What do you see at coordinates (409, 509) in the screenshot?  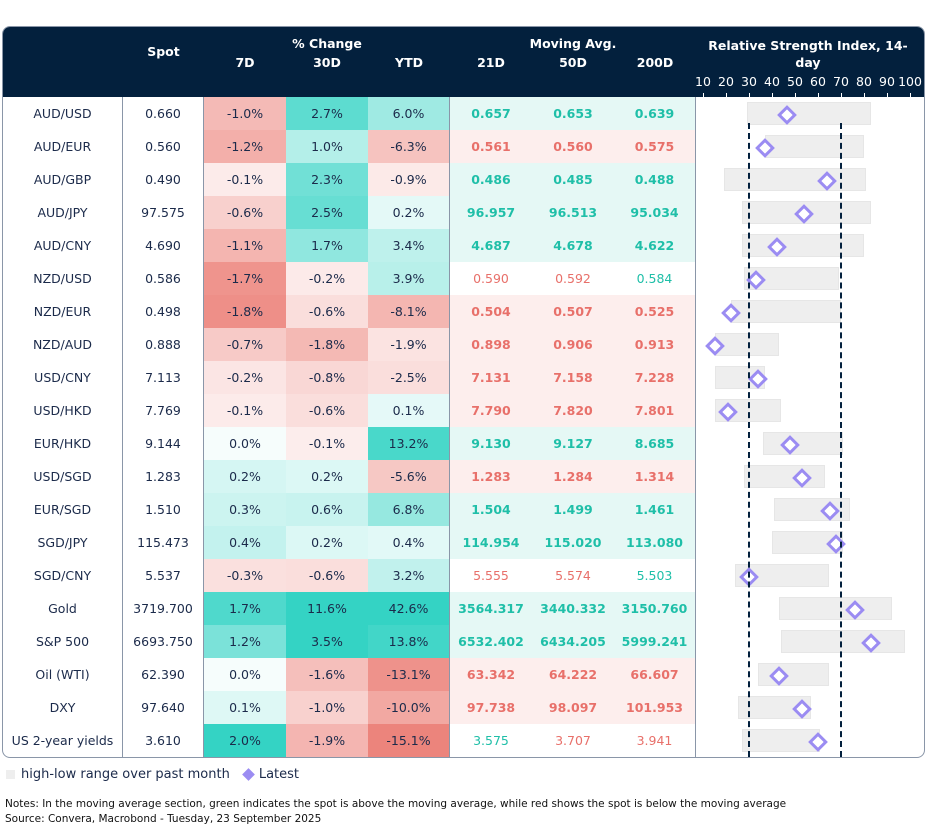 I see `pct-change-ytd: 6.8%` at bounding box center [409, 509].